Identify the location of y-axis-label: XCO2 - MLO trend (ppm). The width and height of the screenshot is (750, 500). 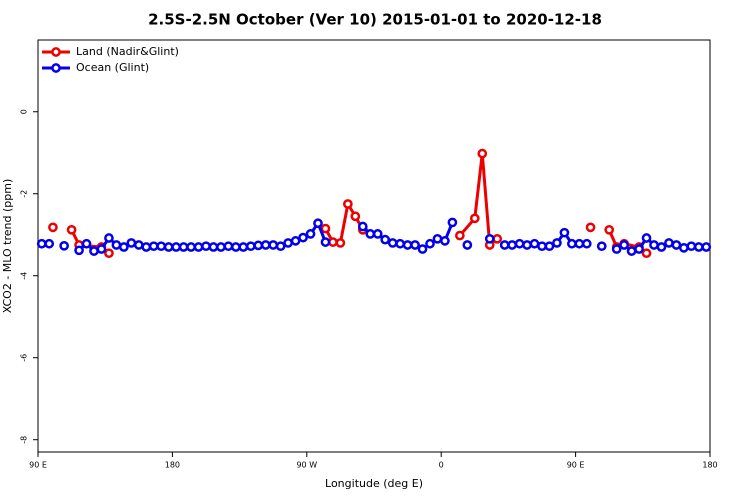
(7, 246).